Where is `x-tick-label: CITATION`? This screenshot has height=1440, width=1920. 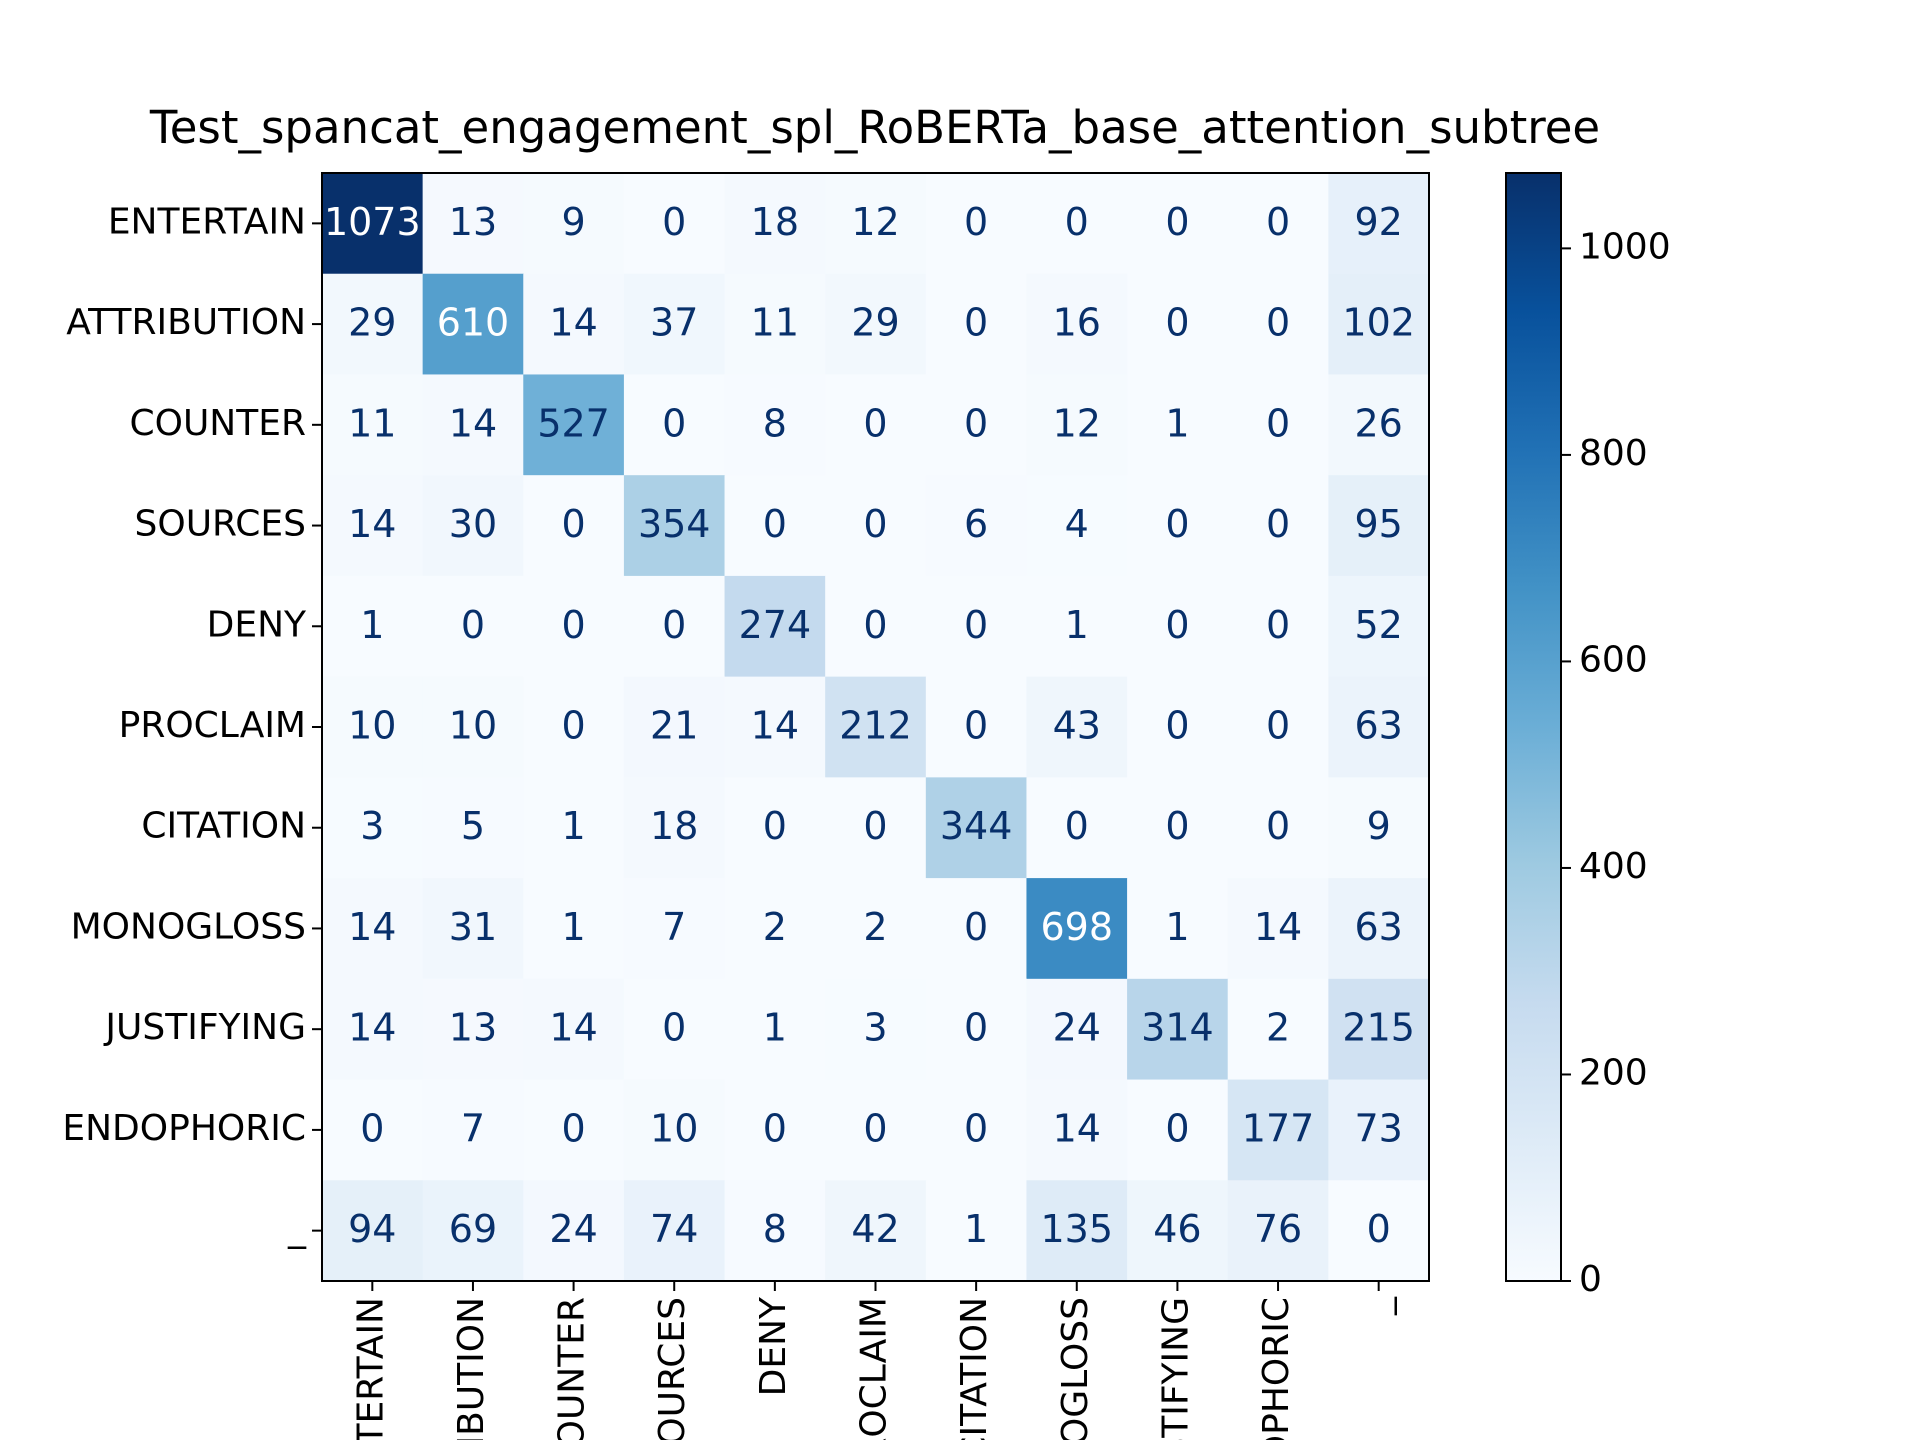 x-tick-label: CITATION is located at coordinates (974, 1368).